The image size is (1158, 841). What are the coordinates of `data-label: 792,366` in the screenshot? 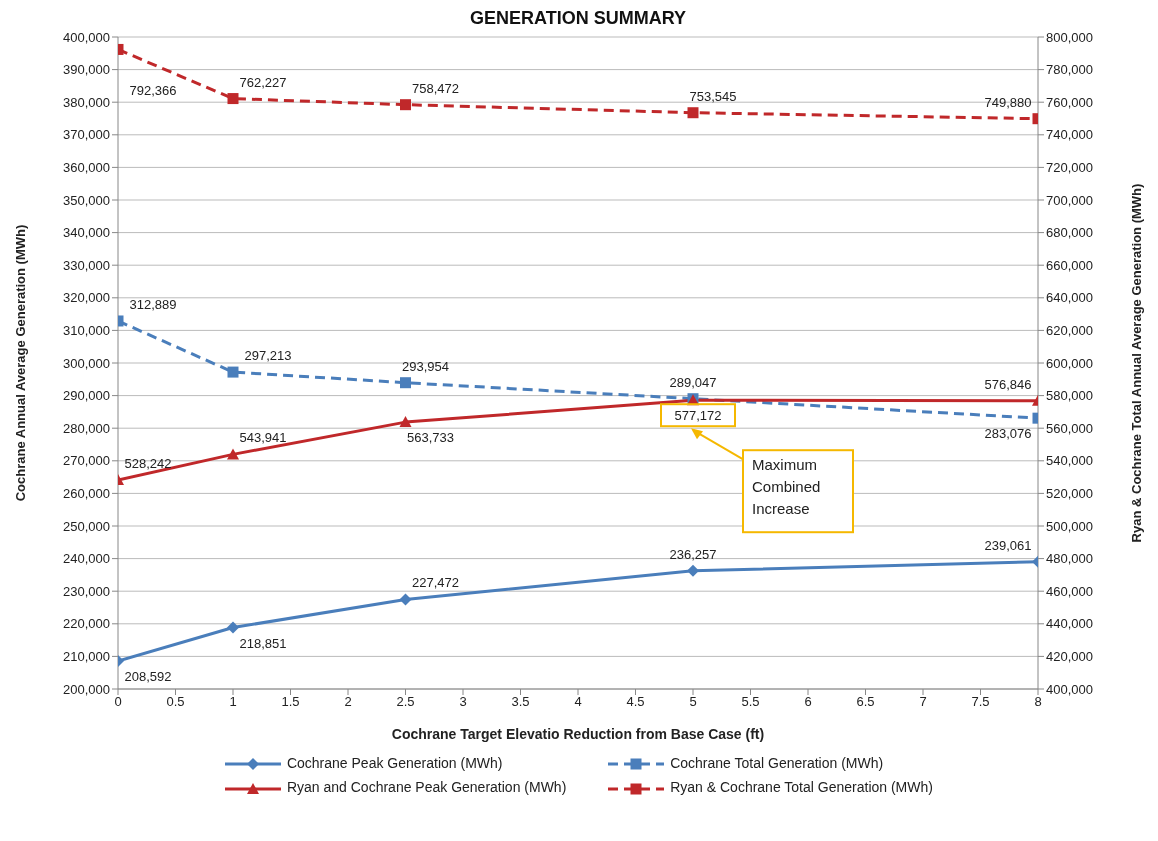 It's located at (153, 91).